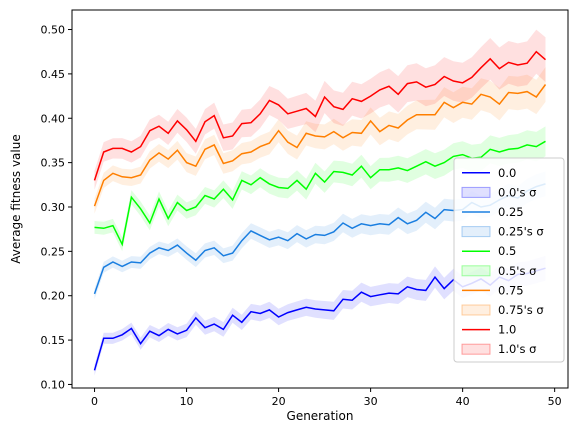 Image resolution: width=576 pixels, height=432 pixels. What do you see at coordinates (511, 290) in the screenshot?
I see `legend-label: 0.75` at bounding box center [511, 290].